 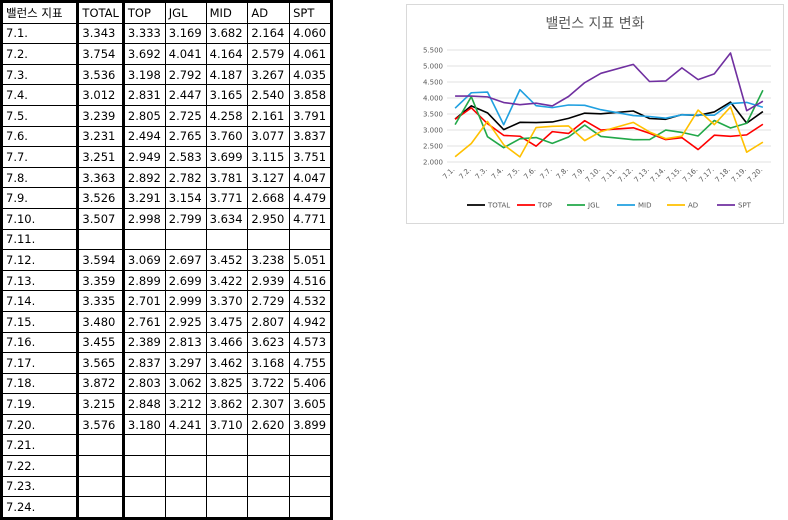 I want to click on value-cell: 4.164, so click(x=227, y=54).